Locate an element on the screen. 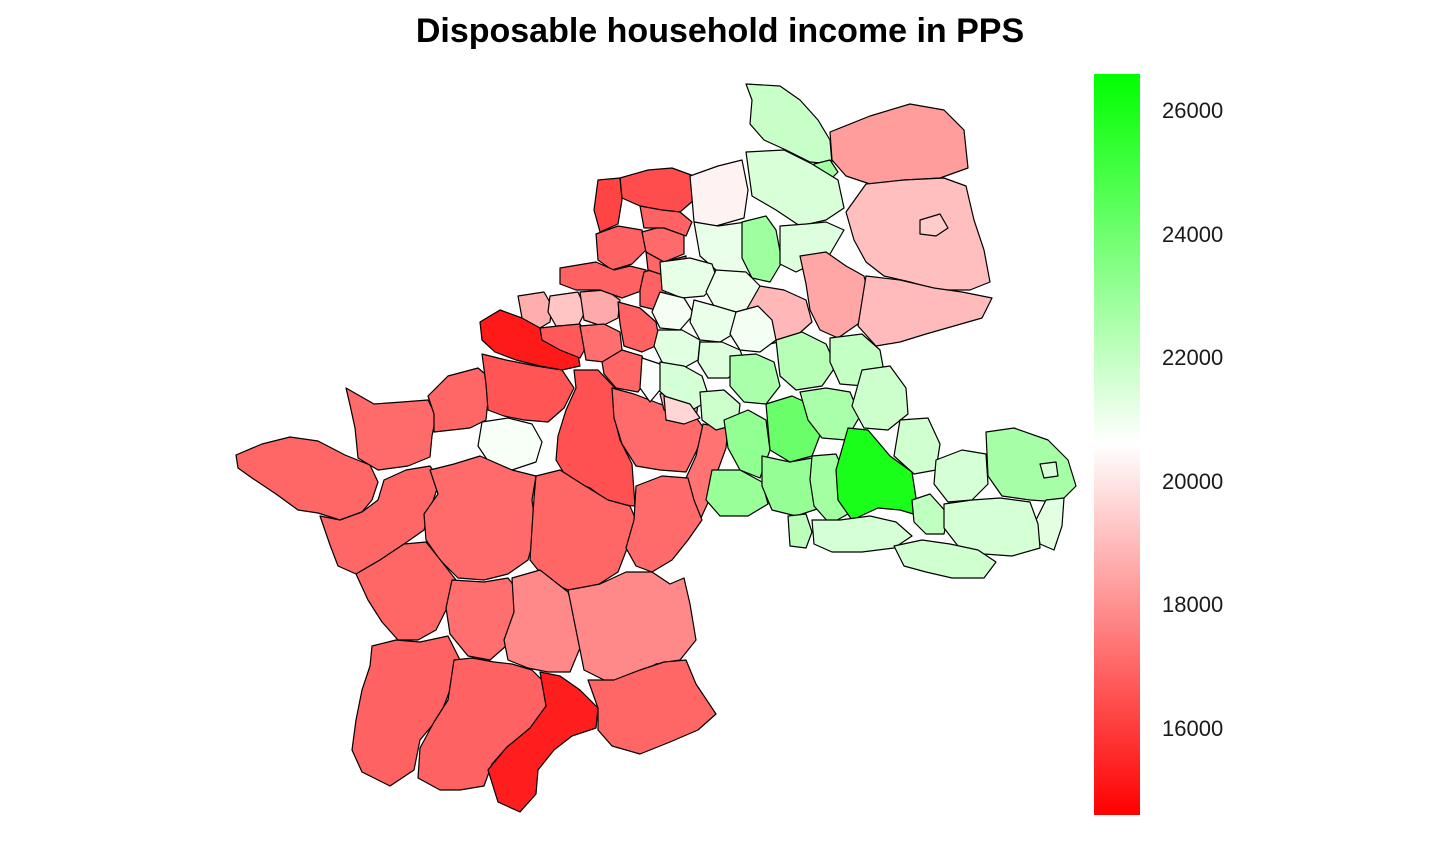  map-title: Disposable household income in PPS is located at coordinates (720, 31).